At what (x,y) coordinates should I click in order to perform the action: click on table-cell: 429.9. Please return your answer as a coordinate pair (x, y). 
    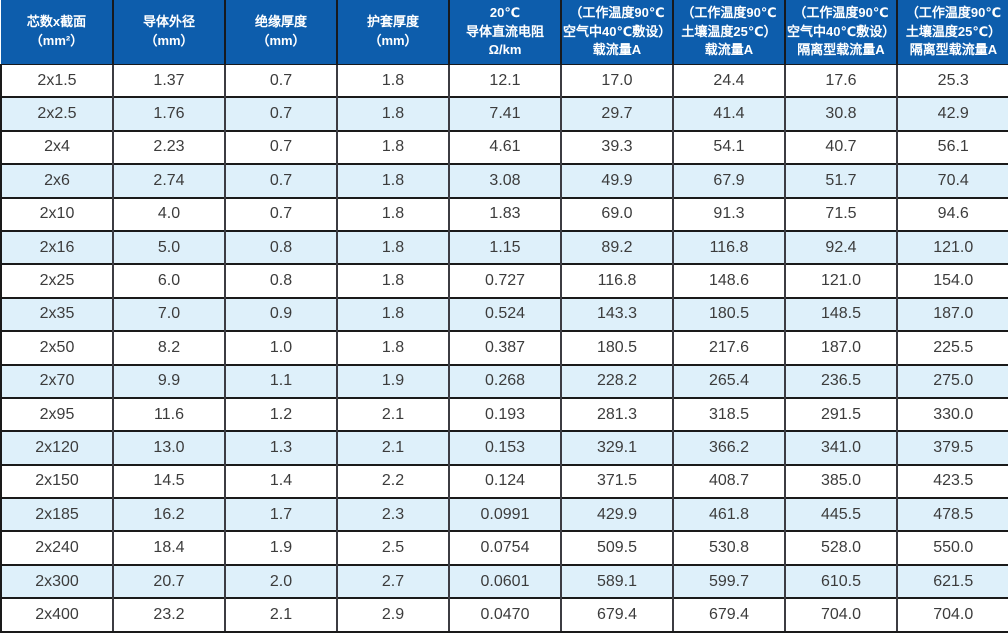
    Looking at the image, I should click on (616, 514).